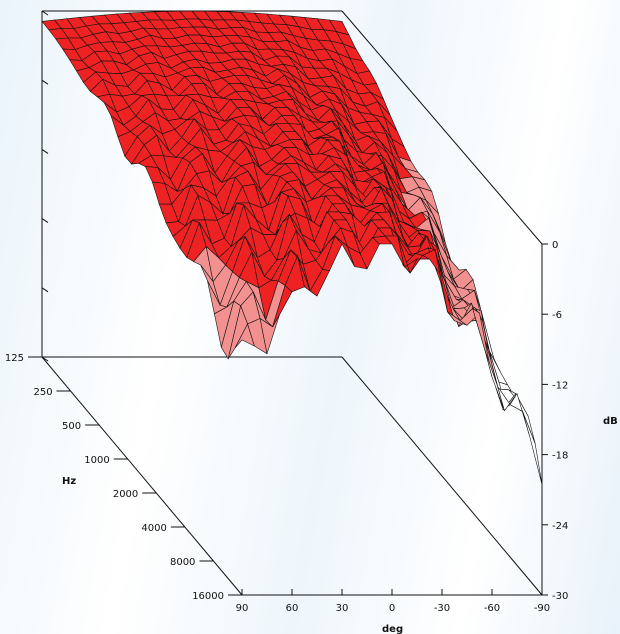 Image resolution: width=620 pixels, height=634 pixels. Describe the element at coordinates (182, 562) in the screenshot. I see `y-tick-label: 8000` at that location.